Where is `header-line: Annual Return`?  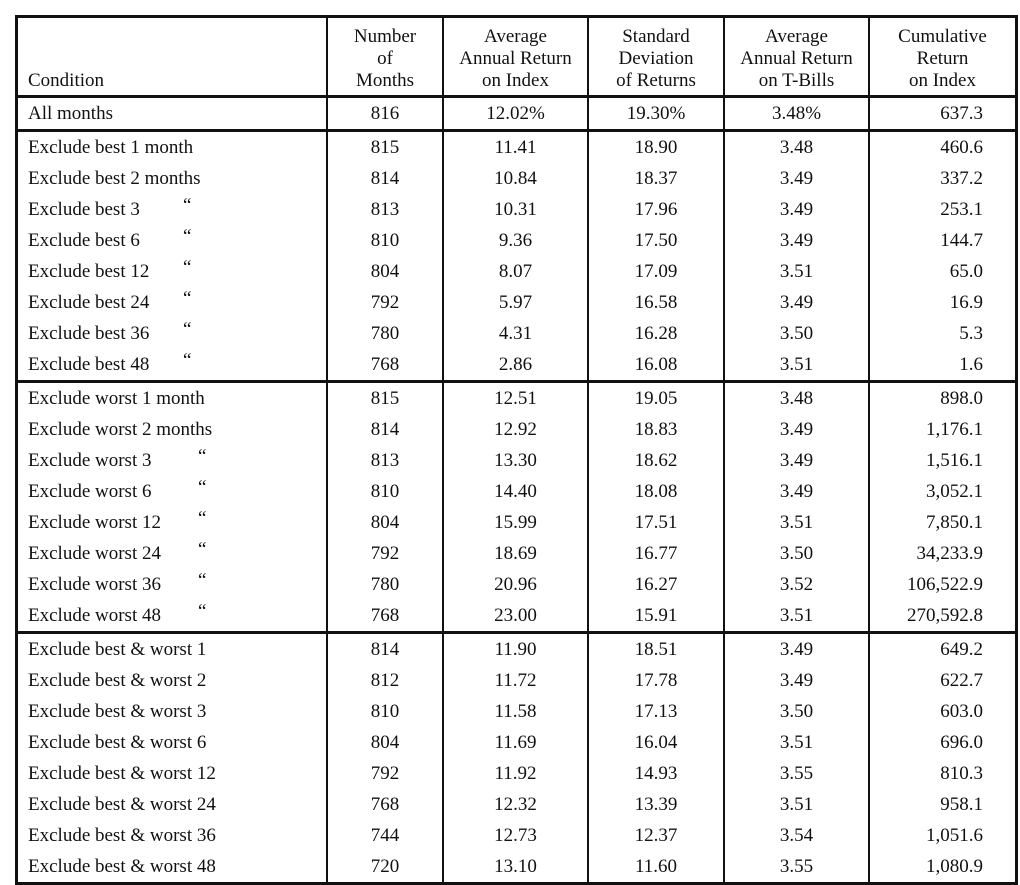
header-line: Annual Return is located at coordinates (796, 58).